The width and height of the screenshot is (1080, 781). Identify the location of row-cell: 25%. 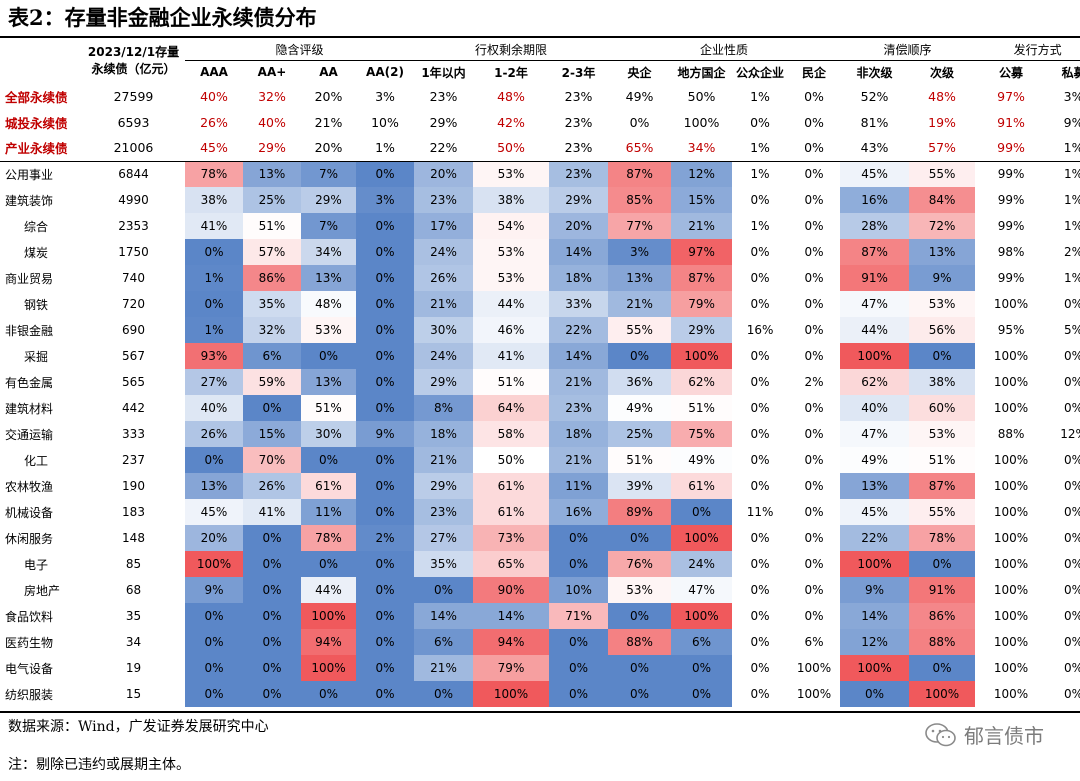
(272, 200).